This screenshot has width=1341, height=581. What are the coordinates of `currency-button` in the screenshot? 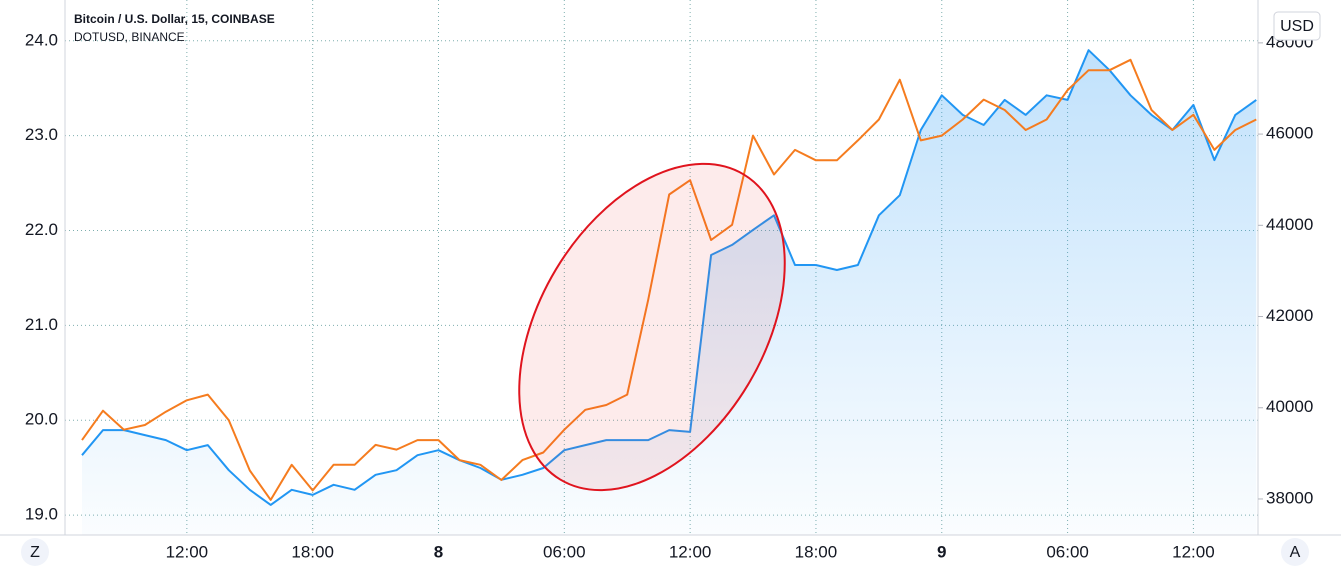 It's located at (1297, 26).